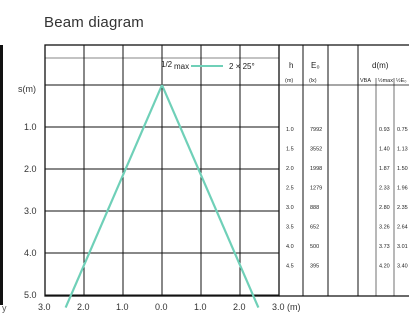 The width and height of the screenshot is (409, 320). Describe the element at coordinates (4, 308) in the screenshot. I see `left-panel-mark: y` at that location.